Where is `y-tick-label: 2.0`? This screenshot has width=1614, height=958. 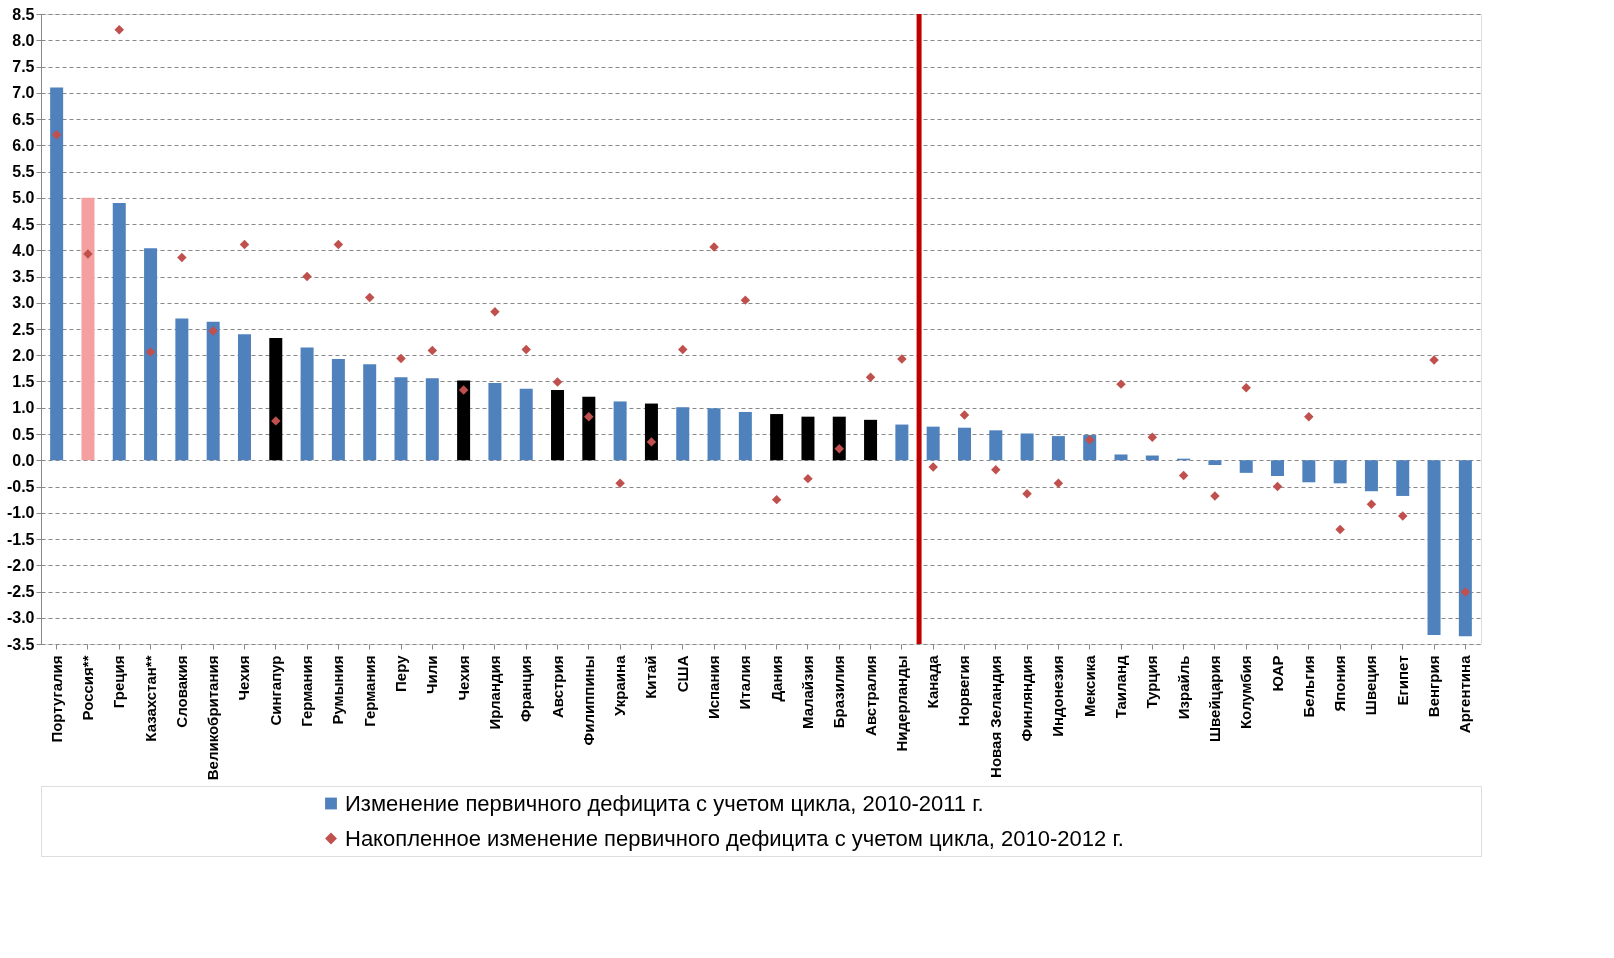 y-tick-label: 2.0 is located at coordinates (23, 355).